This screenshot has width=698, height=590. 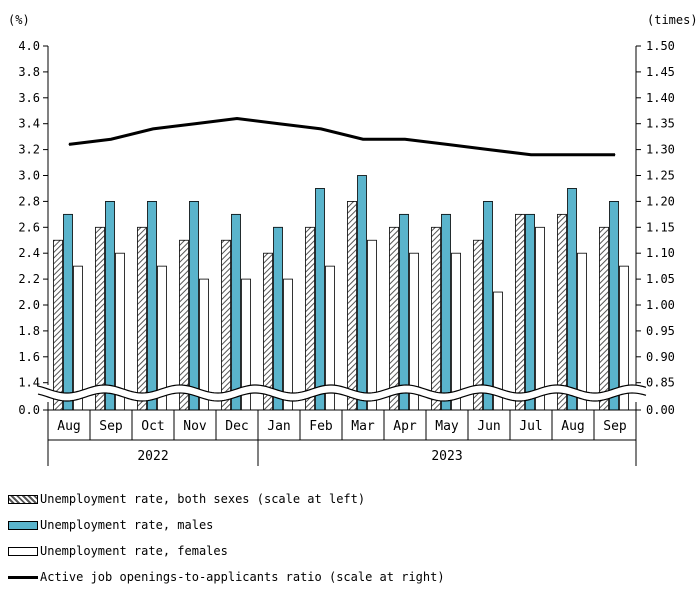 I want to click on left-tick-label: 2.8, so click(x=29, y=201).